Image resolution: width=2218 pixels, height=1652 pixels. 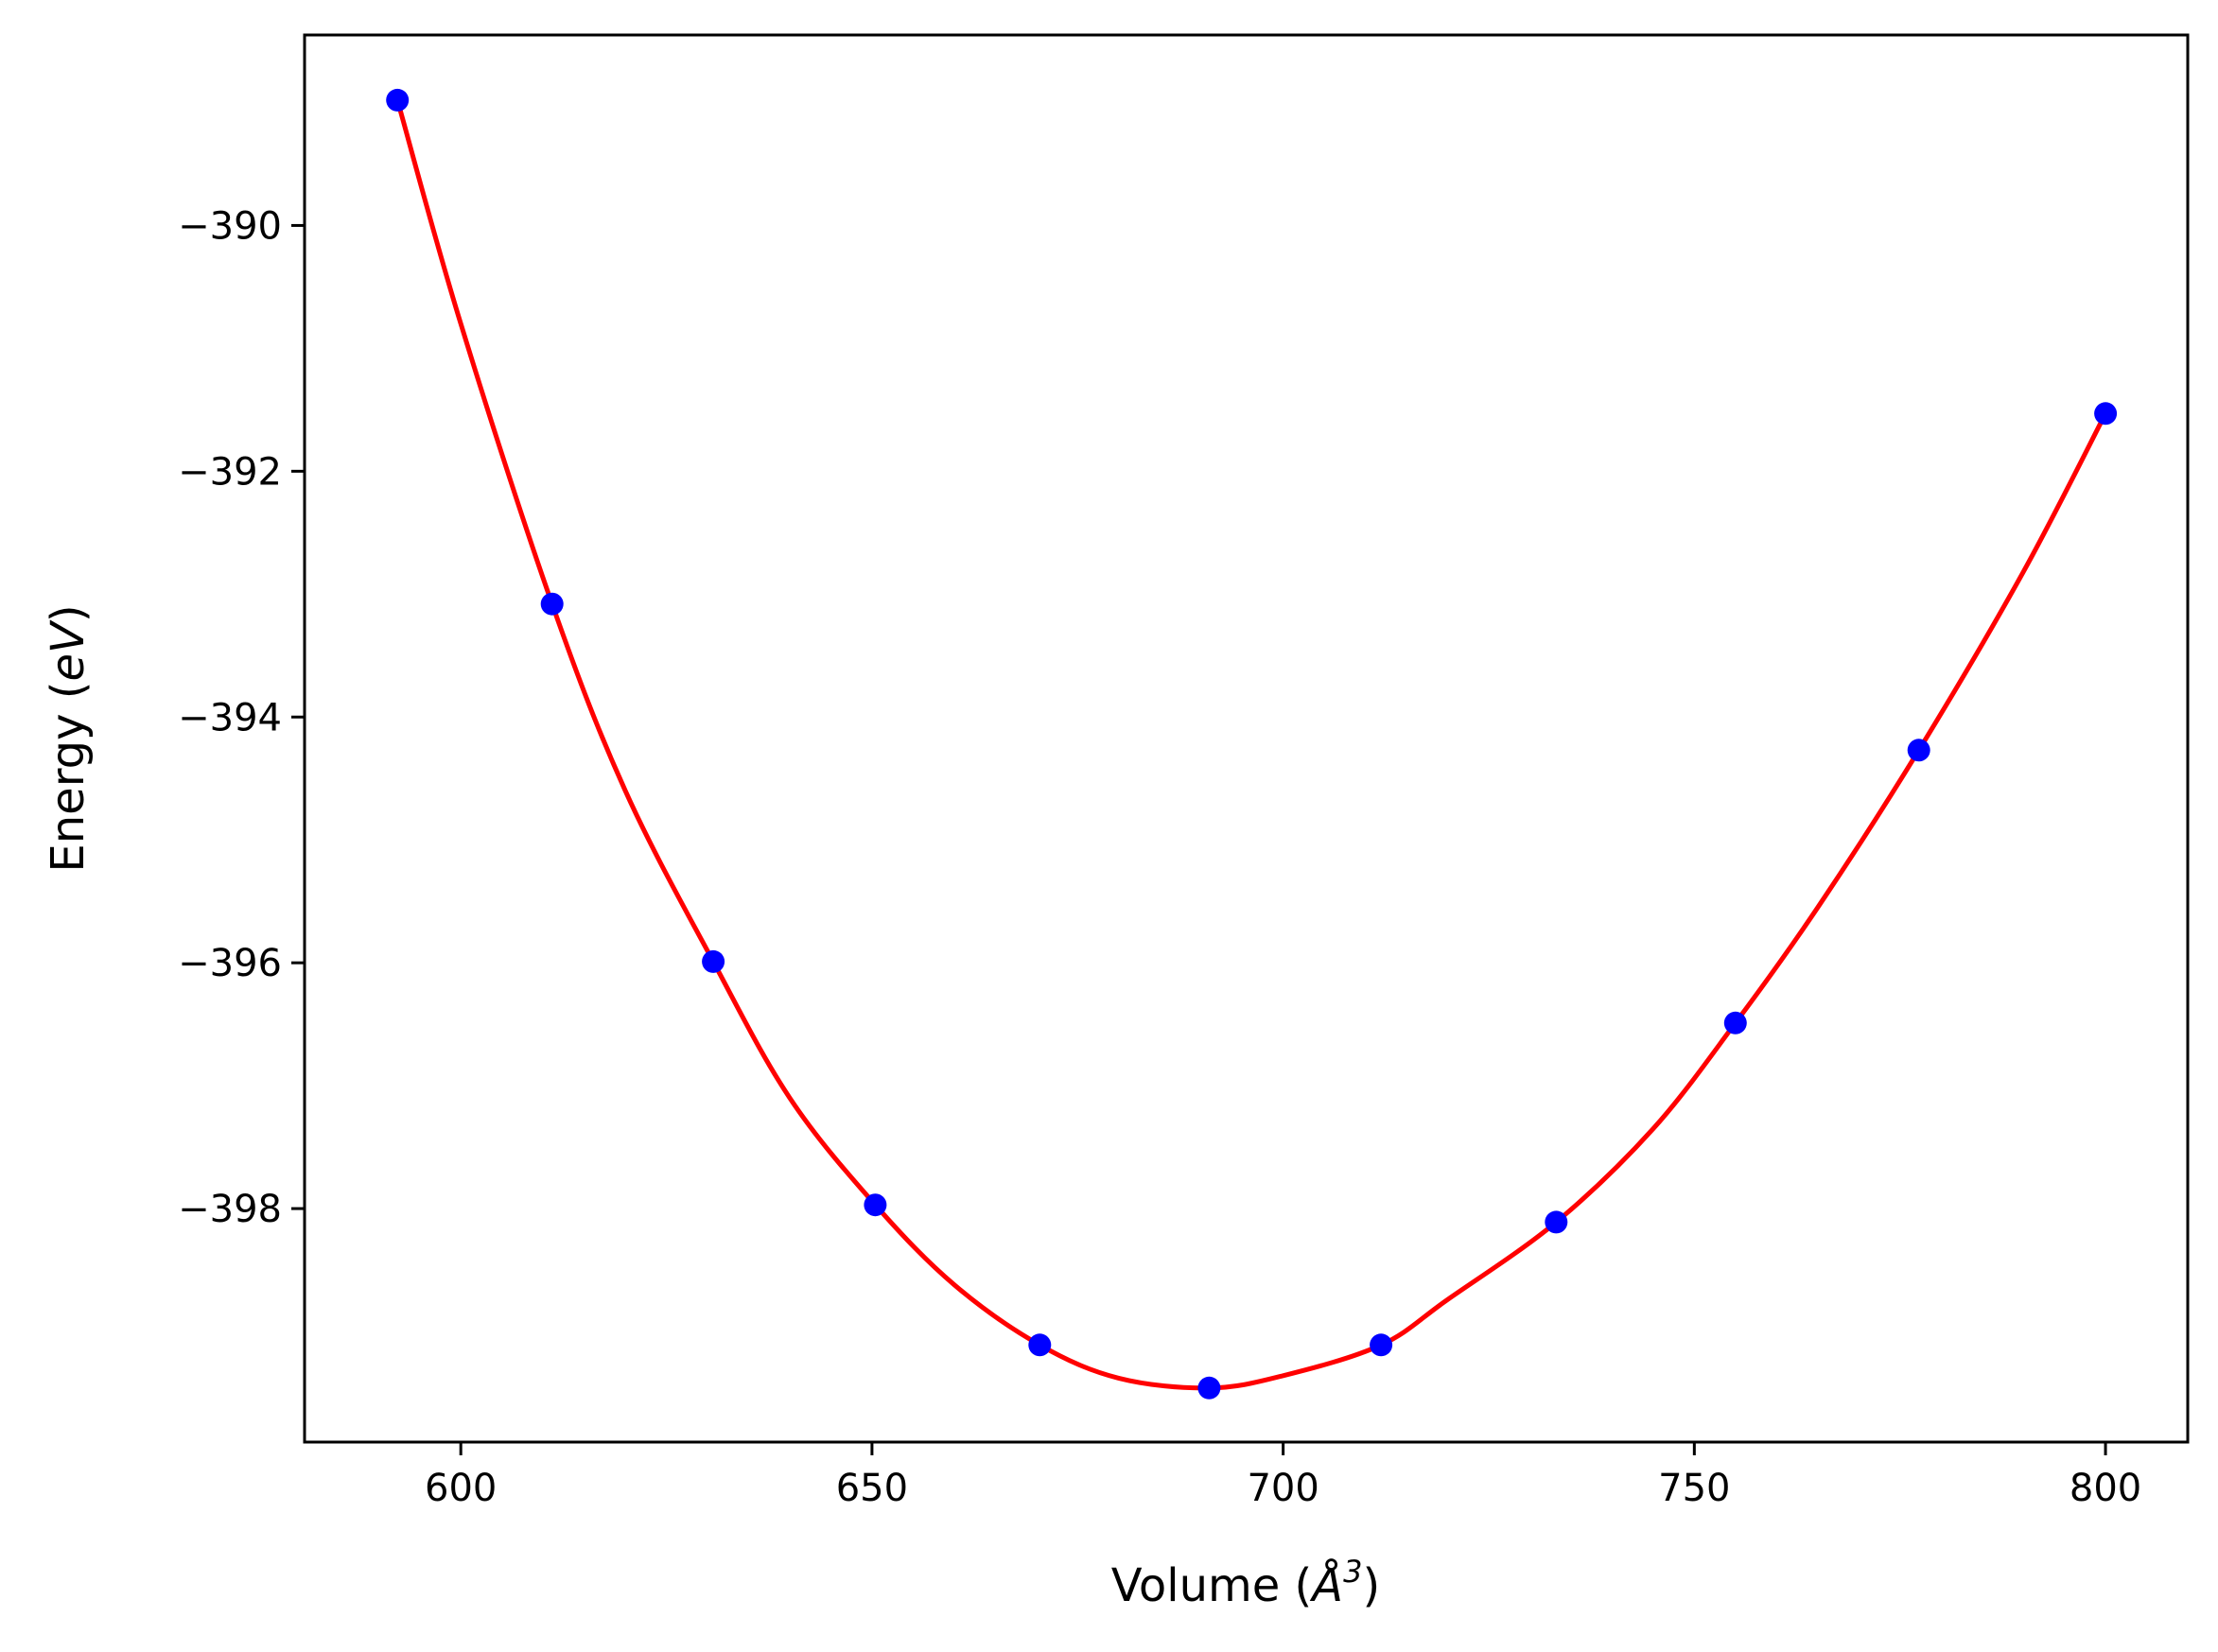 I want to click on y-tick-label: −394, so click(x=230, y=718).